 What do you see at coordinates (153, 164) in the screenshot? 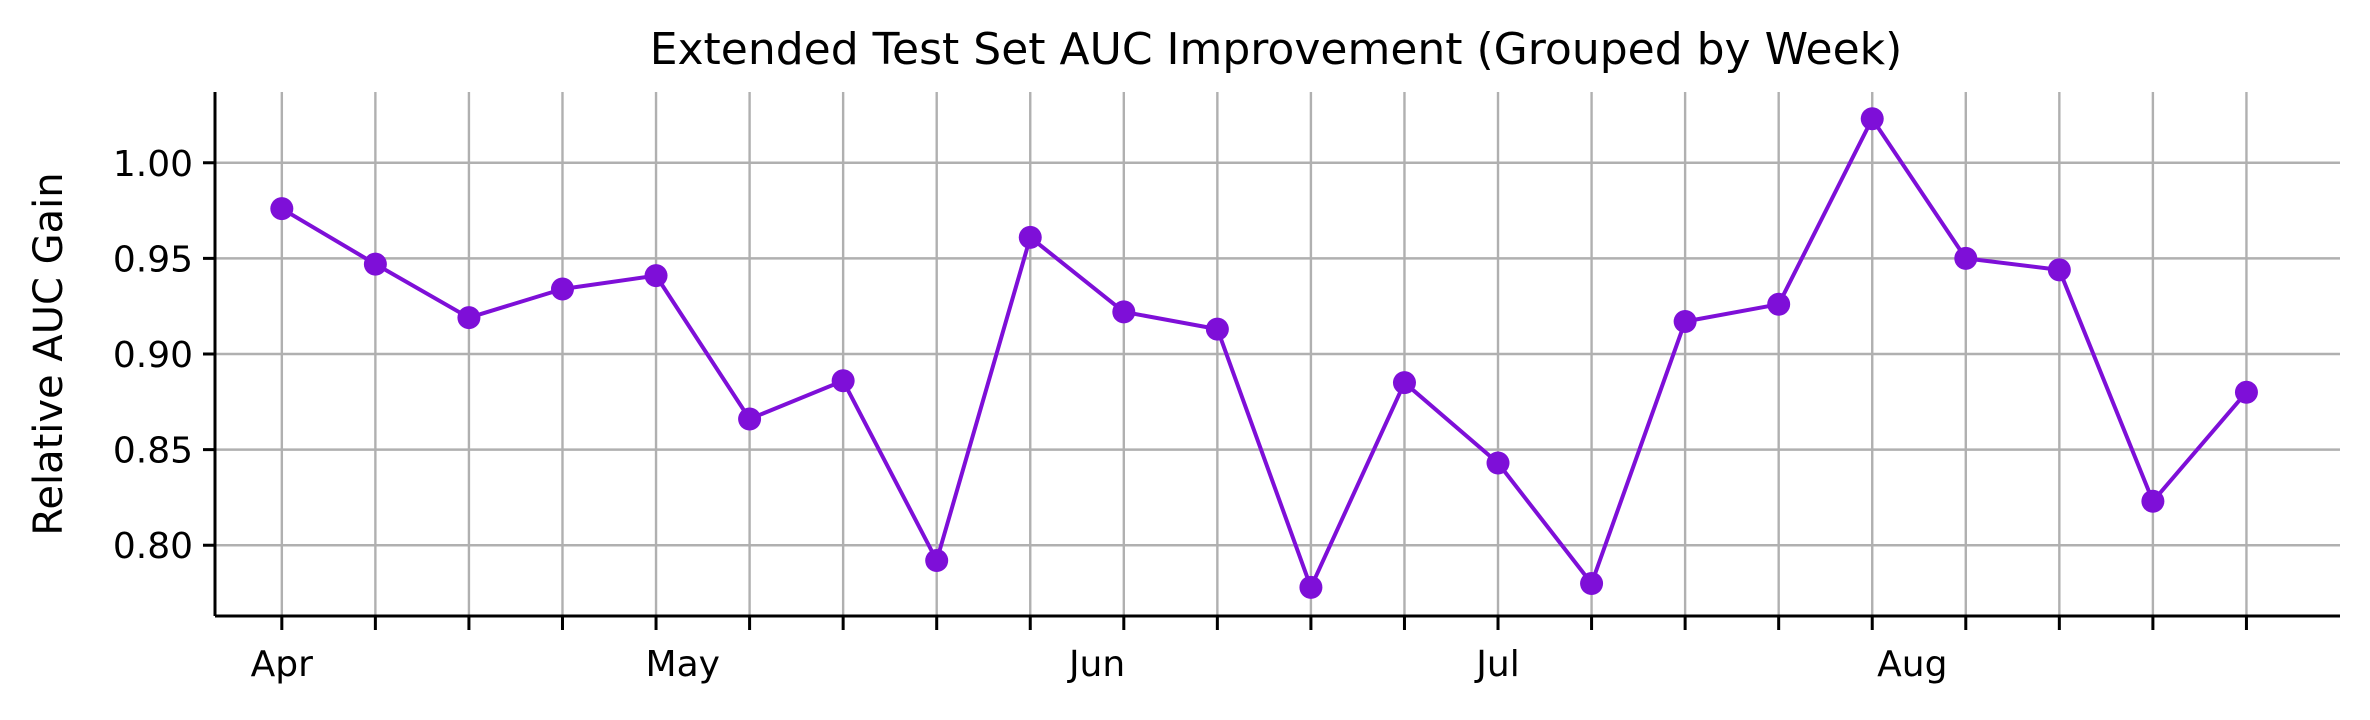
I see `y-tick-label: 1.00` at bounding box center [153, 164].